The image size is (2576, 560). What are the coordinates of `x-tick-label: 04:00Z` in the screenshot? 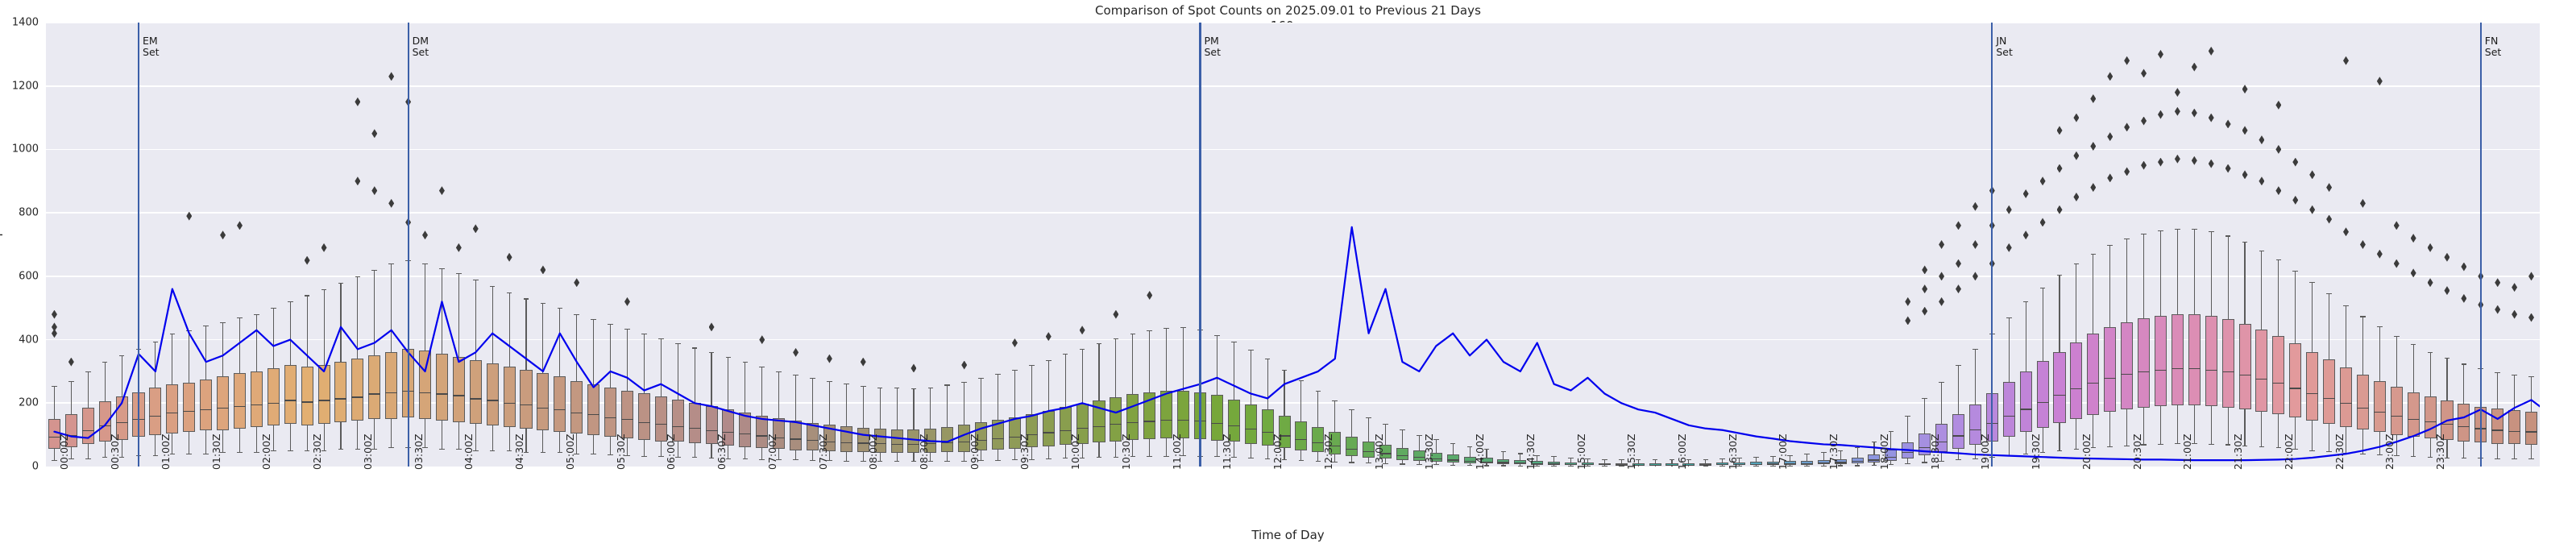 It's located at (469, 451).